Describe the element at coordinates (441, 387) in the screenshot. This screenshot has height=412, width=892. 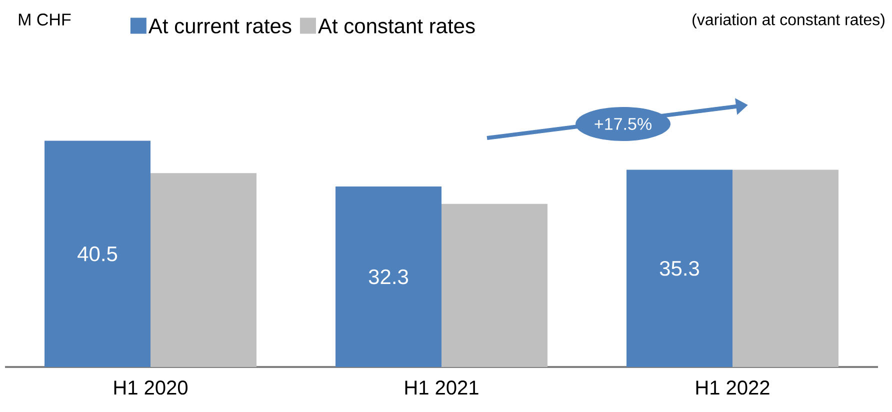
I see `x-tick-label: H1 2021` at that location.